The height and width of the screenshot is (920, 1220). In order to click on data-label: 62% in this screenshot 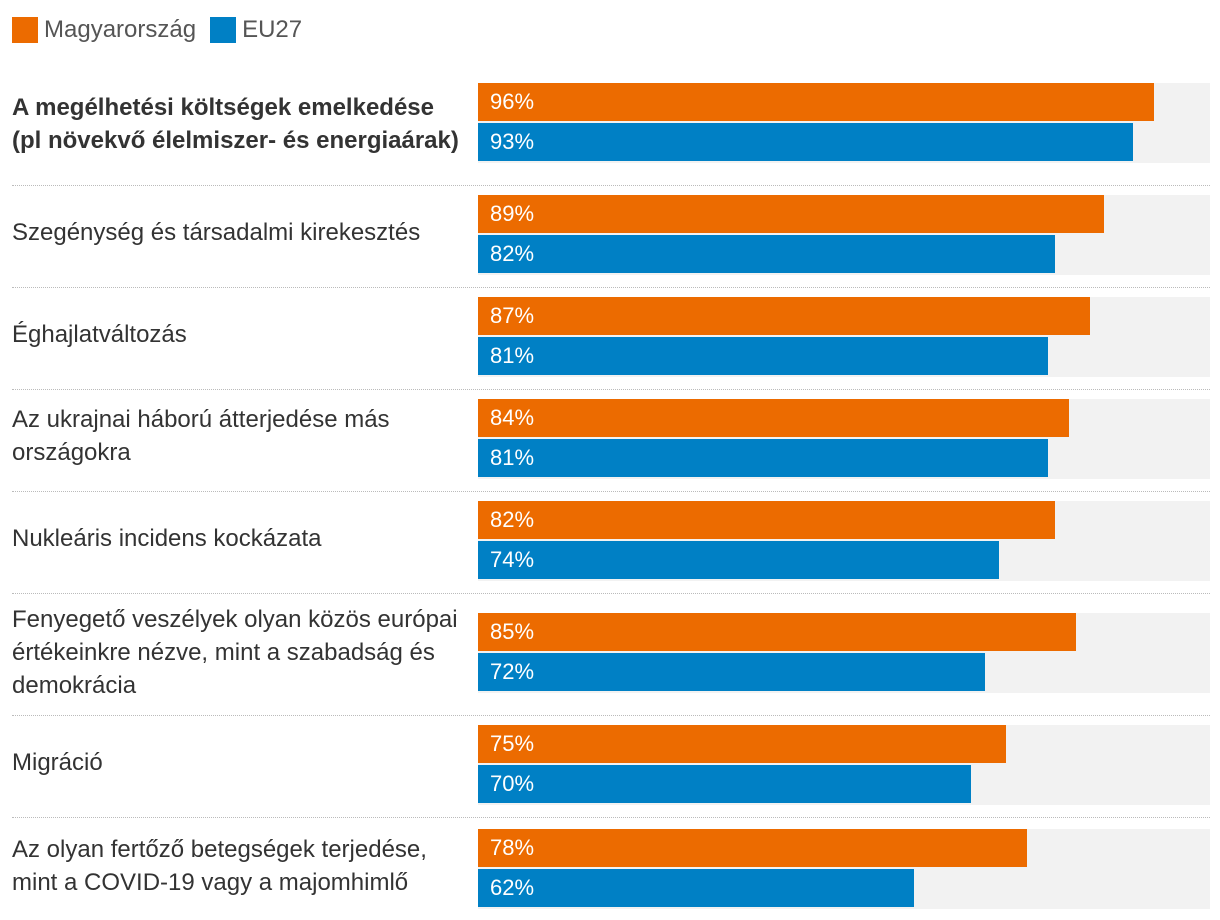, I will do `click(512, 887)`.